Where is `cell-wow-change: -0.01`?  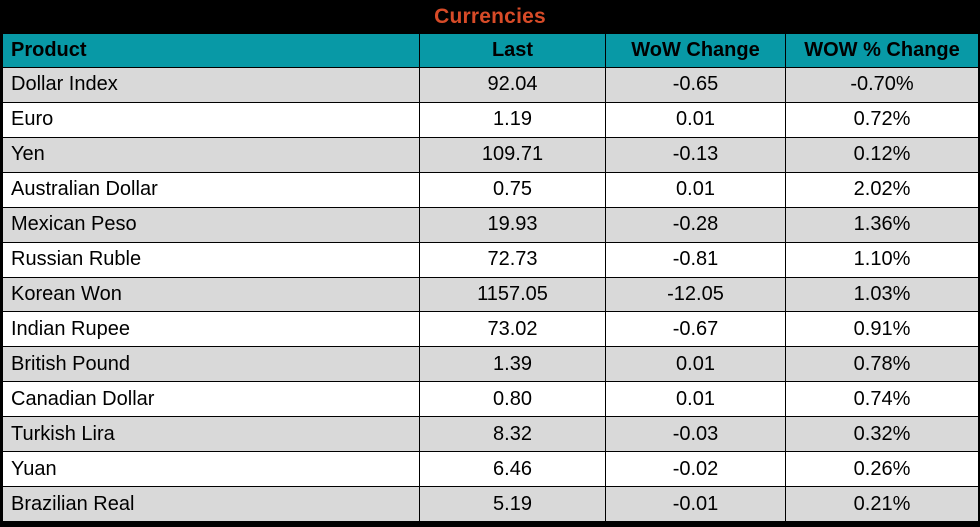
cell-wow-change: -0.01 is located at coordinates (695, 504).